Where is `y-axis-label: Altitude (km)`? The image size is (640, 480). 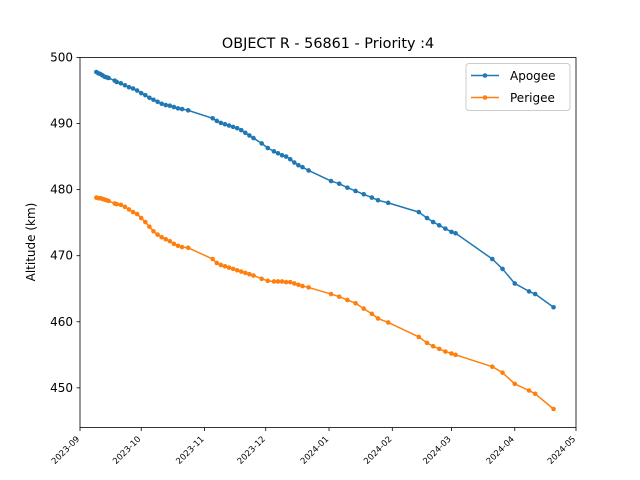 y-axis-label: Altitude (km) is located at coordinates (31, 242).